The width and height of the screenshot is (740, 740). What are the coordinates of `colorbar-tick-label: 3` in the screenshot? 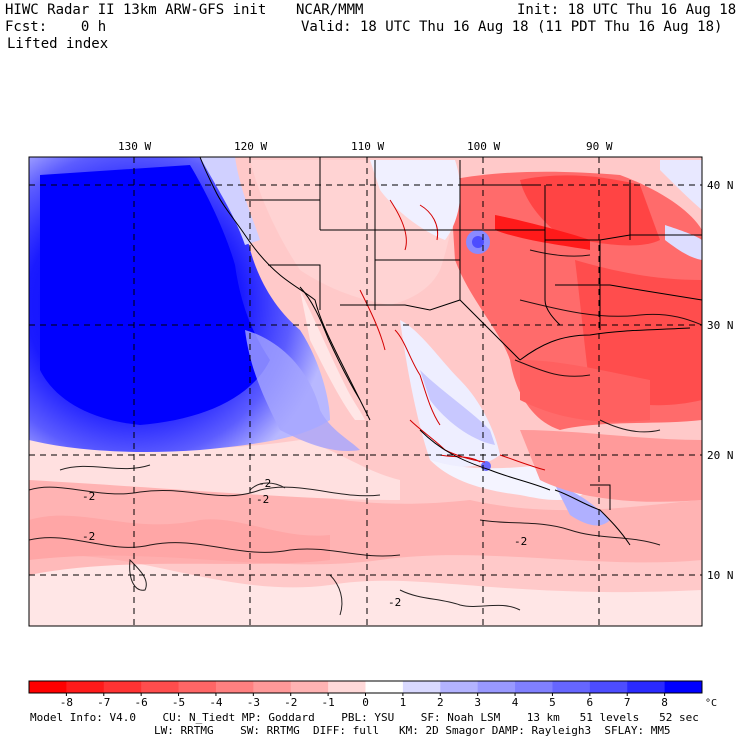 It's located at (477, 702).